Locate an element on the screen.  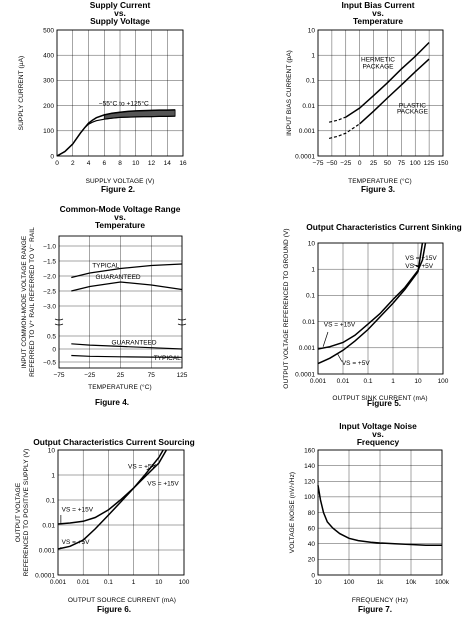
figure-label: Figure 6. is located at coordinates (114, 609).